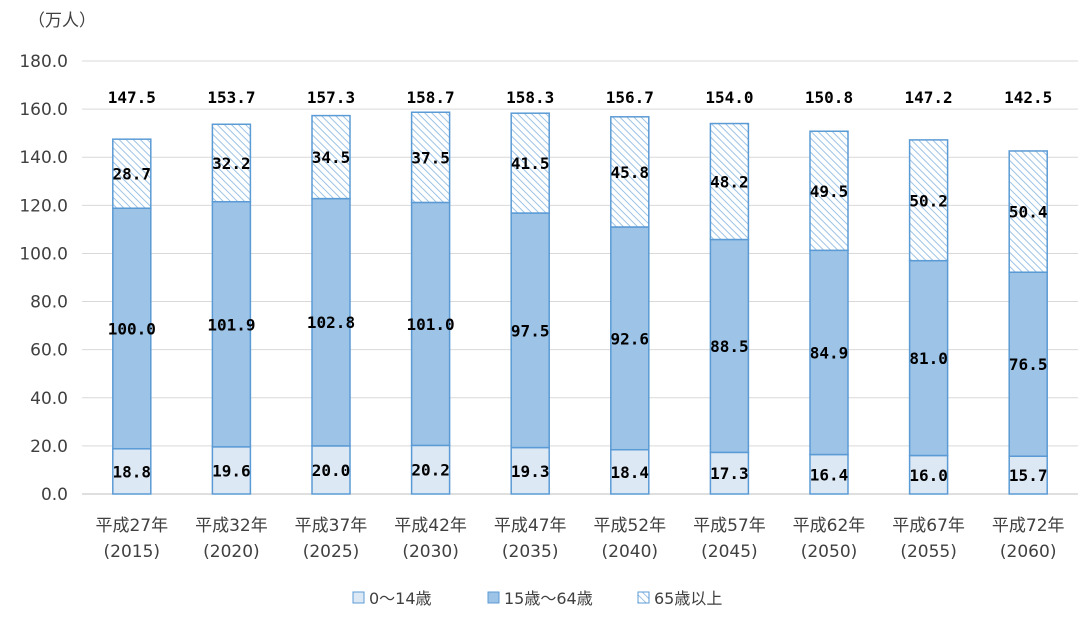 Image resolution: width=1082 pixels, height=618 pixels. I want to click on data-label: 34.5, so click(331, 157).